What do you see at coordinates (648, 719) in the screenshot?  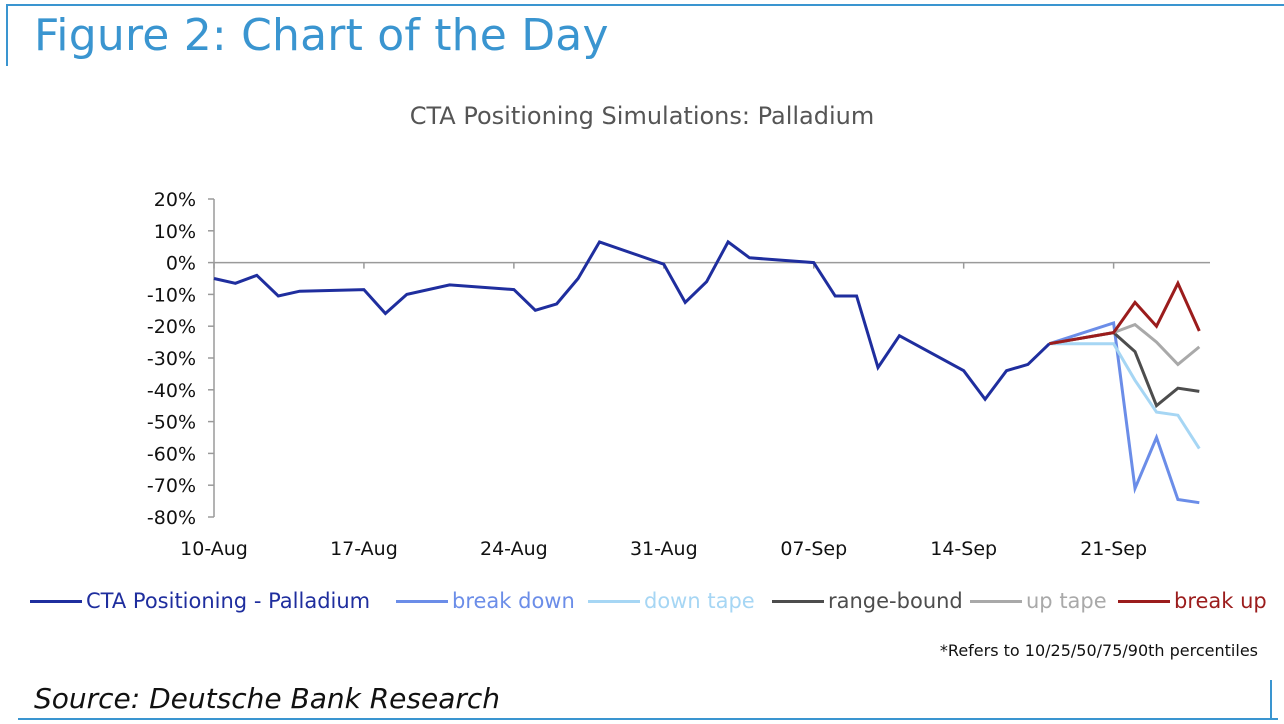 I see `bottom-frame-rule` at bounding box center [648, 719].